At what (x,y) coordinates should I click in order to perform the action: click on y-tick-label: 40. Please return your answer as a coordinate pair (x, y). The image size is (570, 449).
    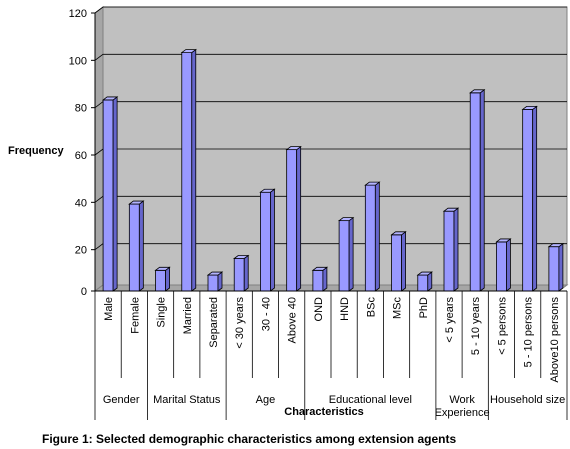
    Looking at the image, I should click on (81, 203).